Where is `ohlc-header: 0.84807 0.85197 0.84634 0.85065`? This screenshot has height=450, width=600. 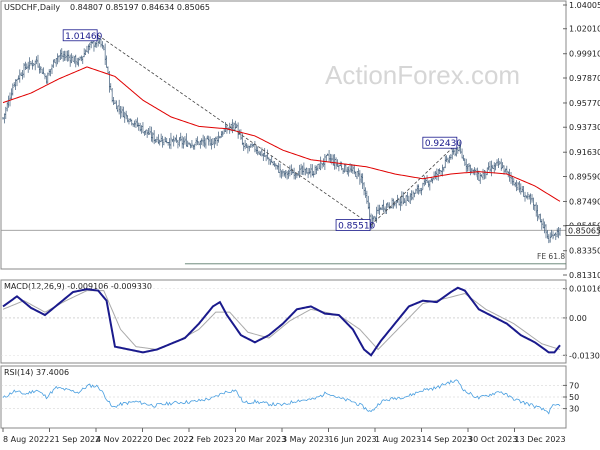 ohlc-header: 0.84807 0.85197 0.84634 0.85065 is located at coordinates (140, 7).